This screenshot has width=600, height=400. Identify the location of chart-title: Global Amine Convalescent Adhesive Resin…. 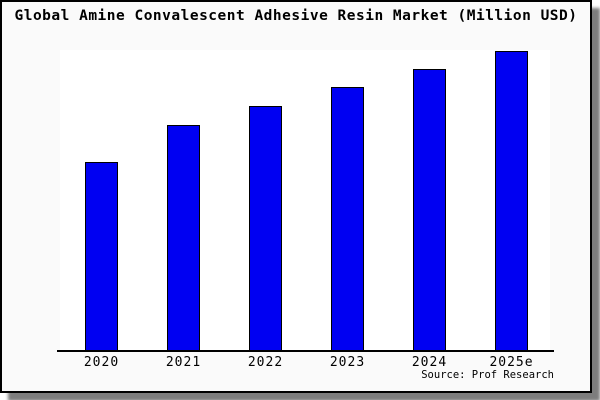
(296, 16).